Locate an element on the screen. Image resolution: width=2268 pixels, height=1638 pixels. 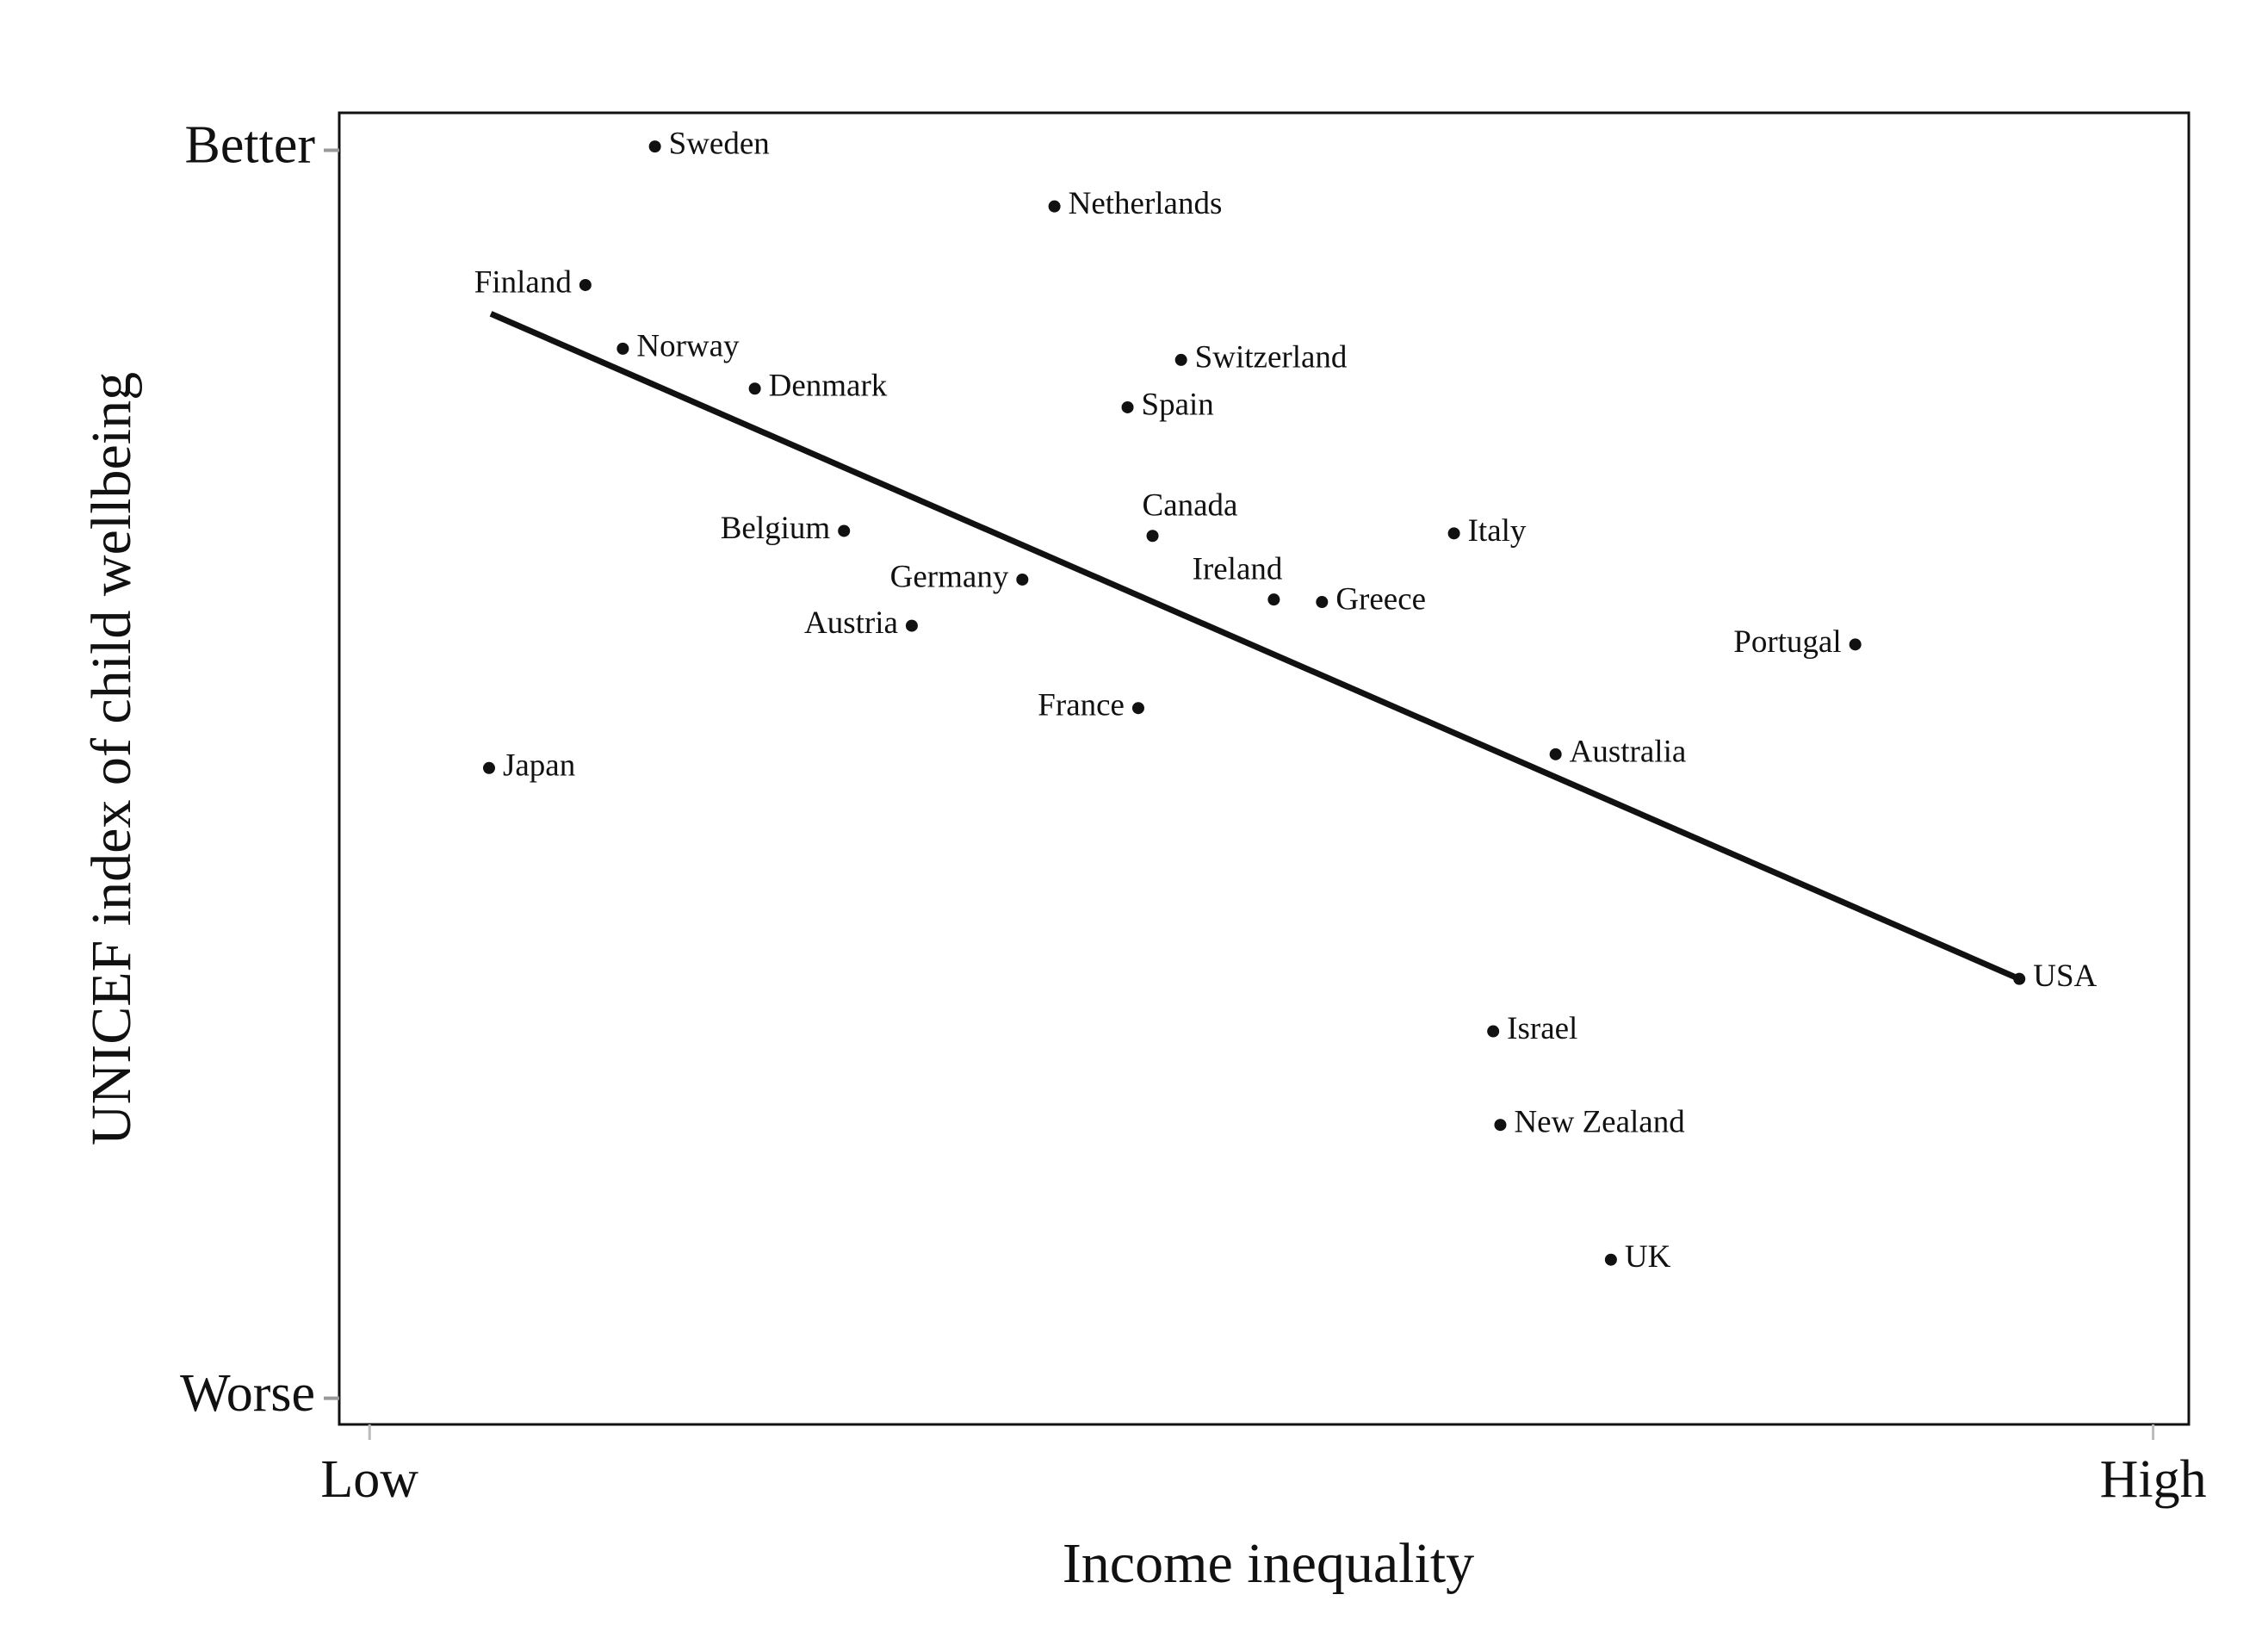
point-label: France is located at coordinates (1081, 705).